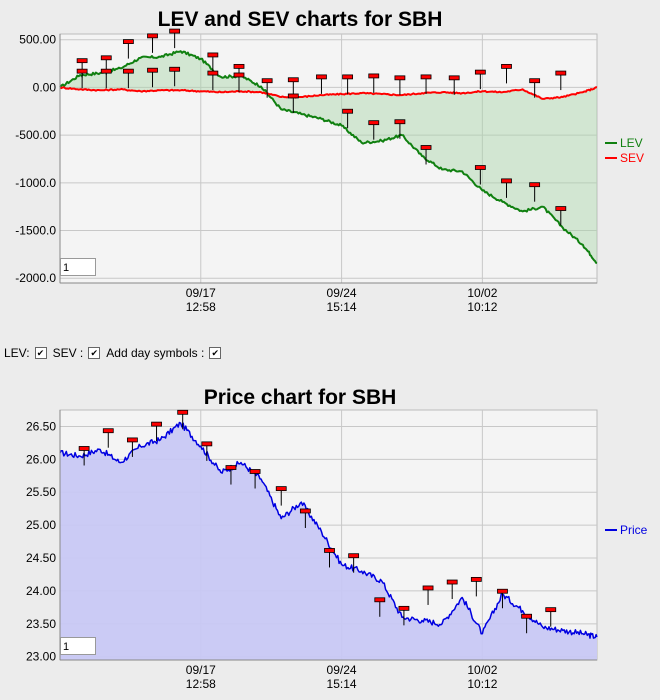  I want to click on price-page-input: 1, so click(78, 646).